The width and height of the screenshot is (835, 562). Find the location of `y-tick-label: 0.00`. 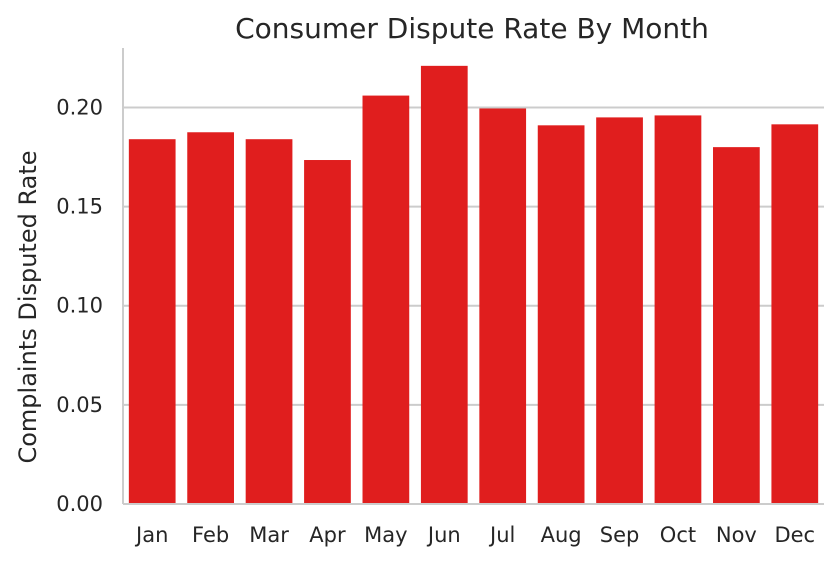

y-tick-label: 0.00 is located at coordinates (79, 504).